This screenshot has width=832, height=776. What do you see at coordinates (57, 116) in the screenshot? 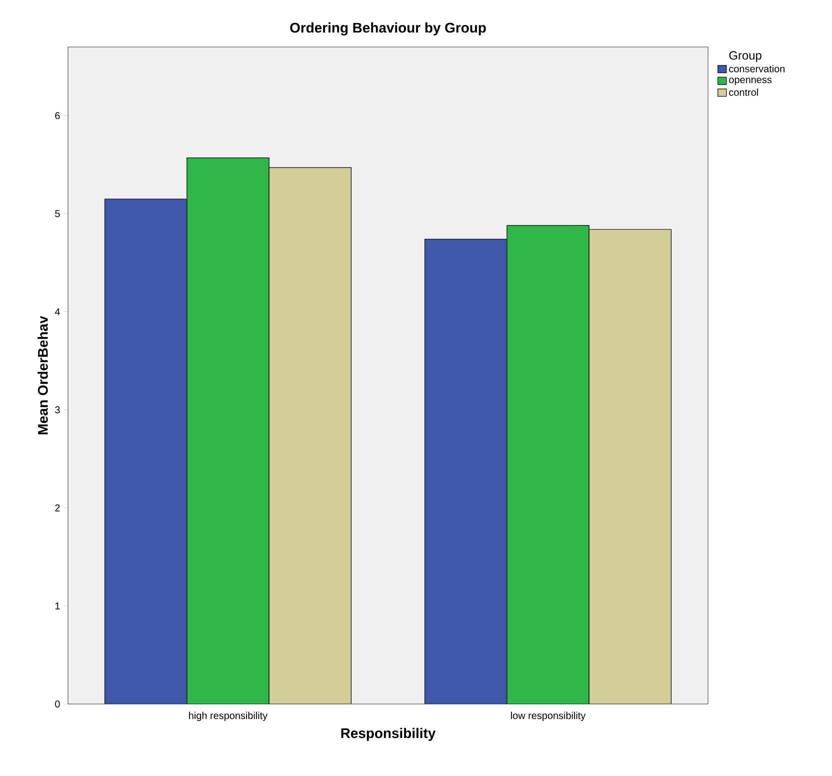
I see `y-tick-label: 6` at bounding box center [57, 116].